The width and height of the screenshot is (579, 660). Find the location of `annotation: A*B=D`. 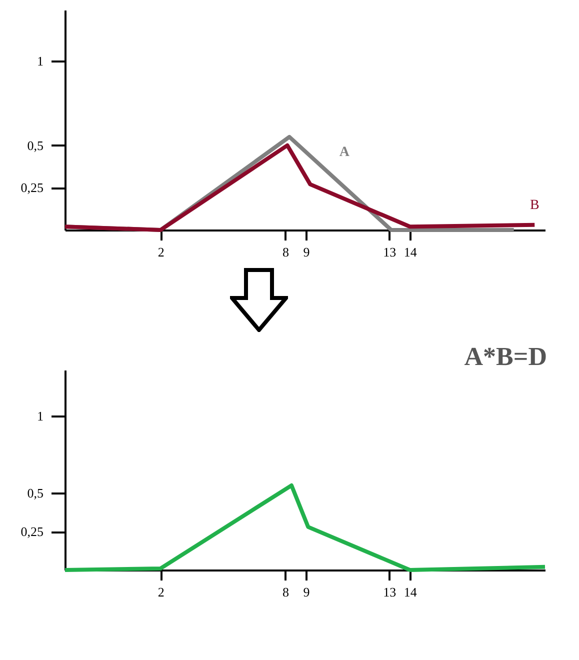

annotation: A*B=D is located at coordinates (505, 356).